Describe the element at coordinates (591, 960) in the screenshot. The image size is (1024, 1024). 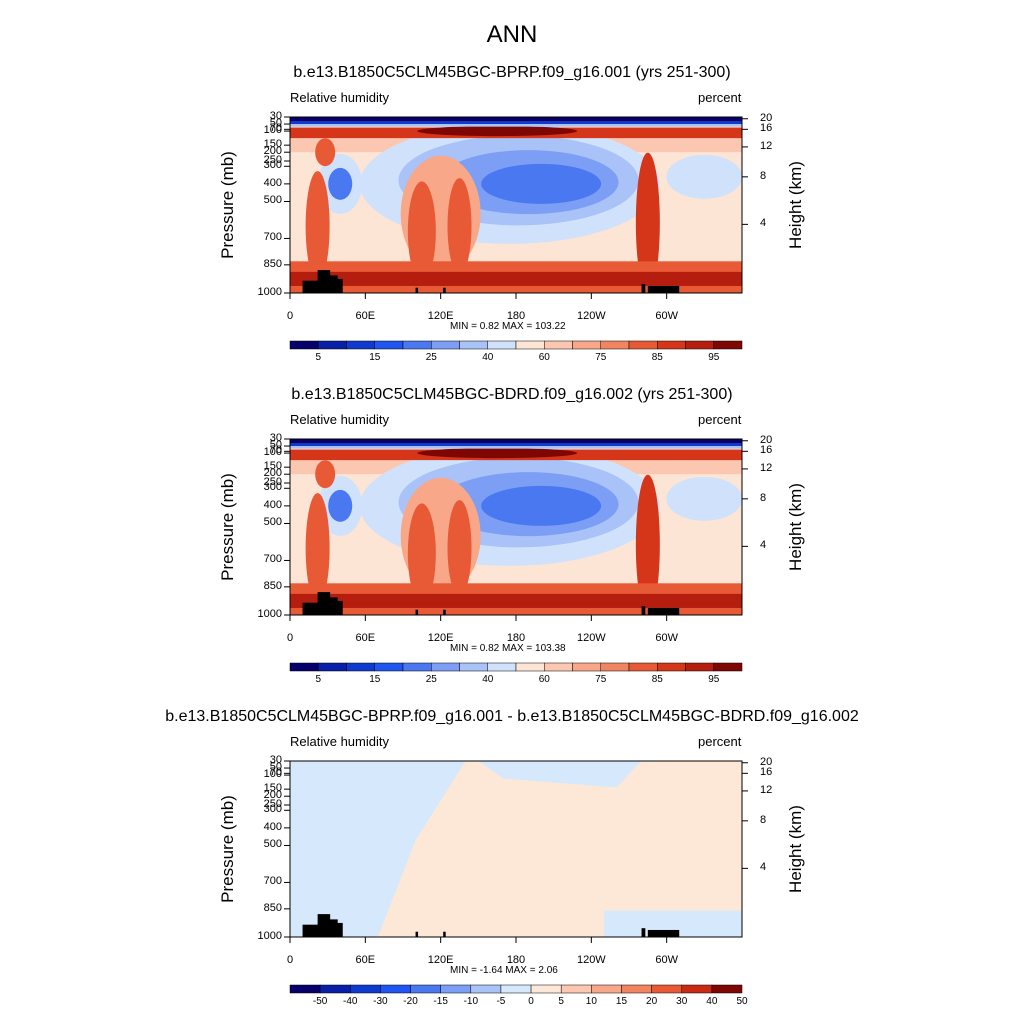
I see `lon-tick-label: 120W` at that location.